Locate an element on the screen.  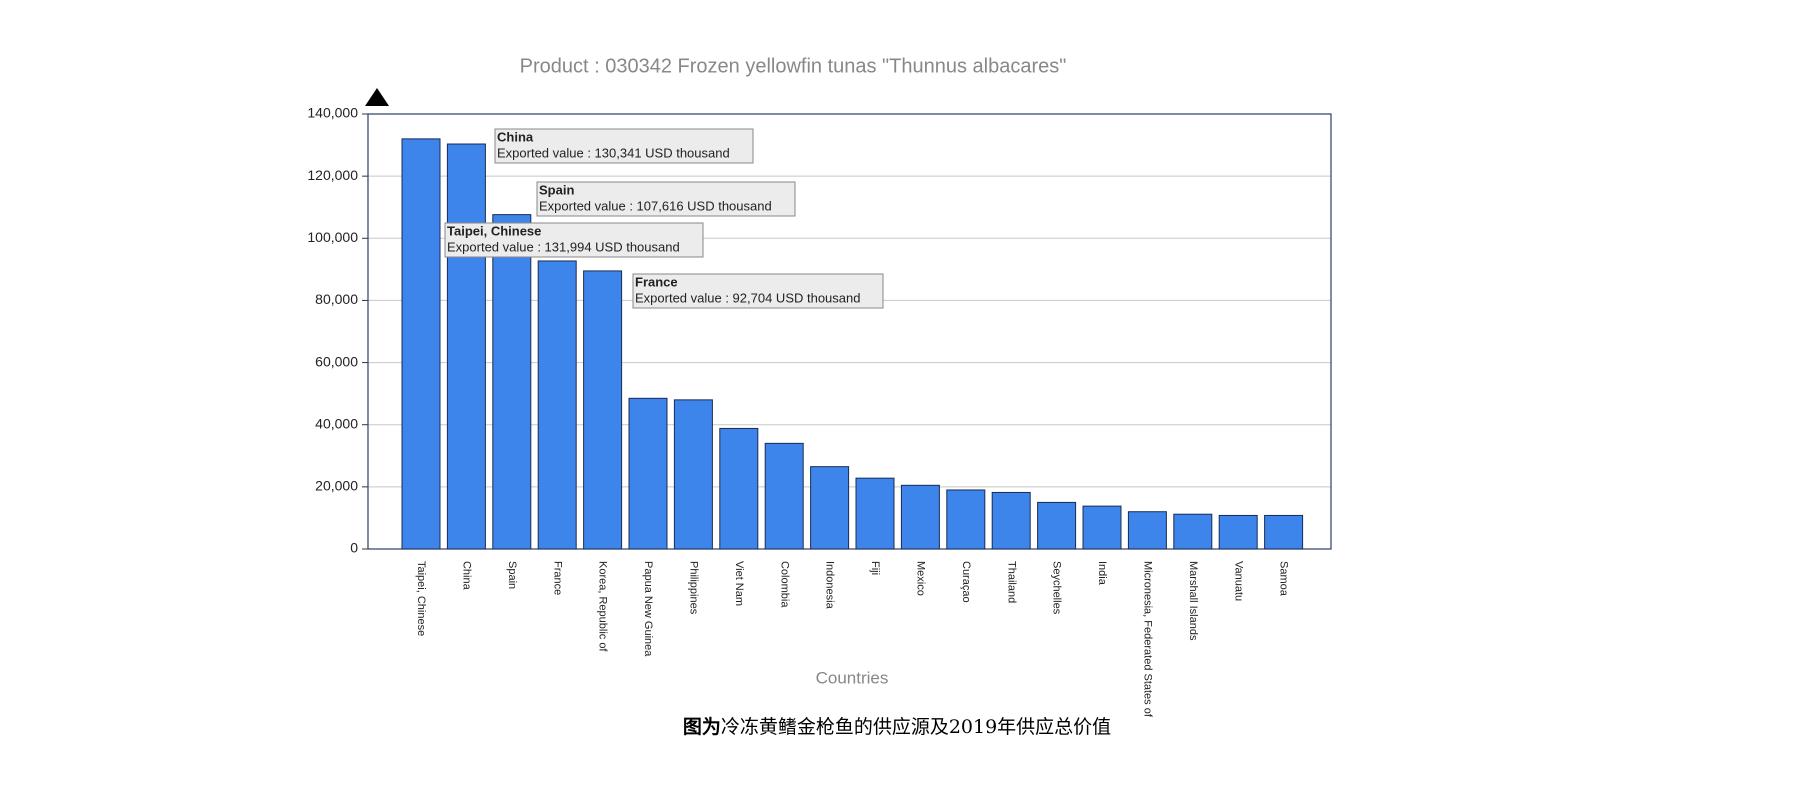
x-tick-label: Viet Nam is located at coordinates (739, 583).